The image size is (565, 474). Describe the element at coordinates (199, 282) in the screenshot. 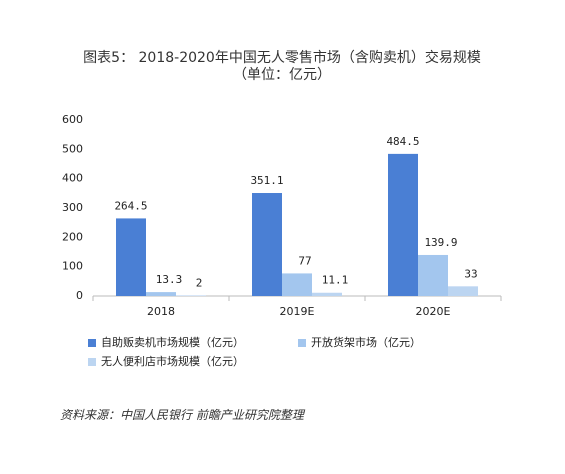

I see `value-label: 2` at that location.